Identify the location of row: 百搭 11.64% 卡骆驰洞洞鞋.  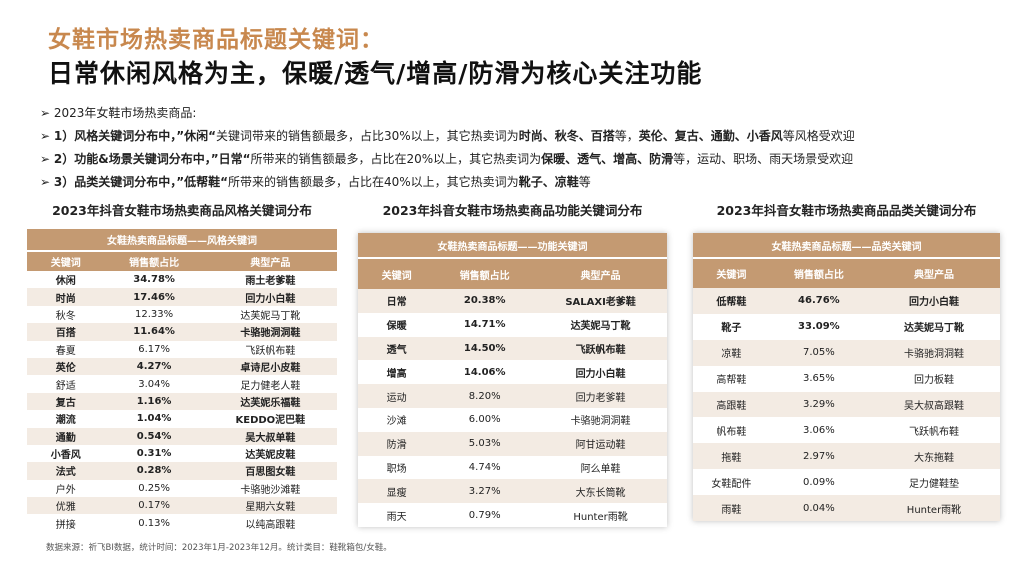
(182, 332).